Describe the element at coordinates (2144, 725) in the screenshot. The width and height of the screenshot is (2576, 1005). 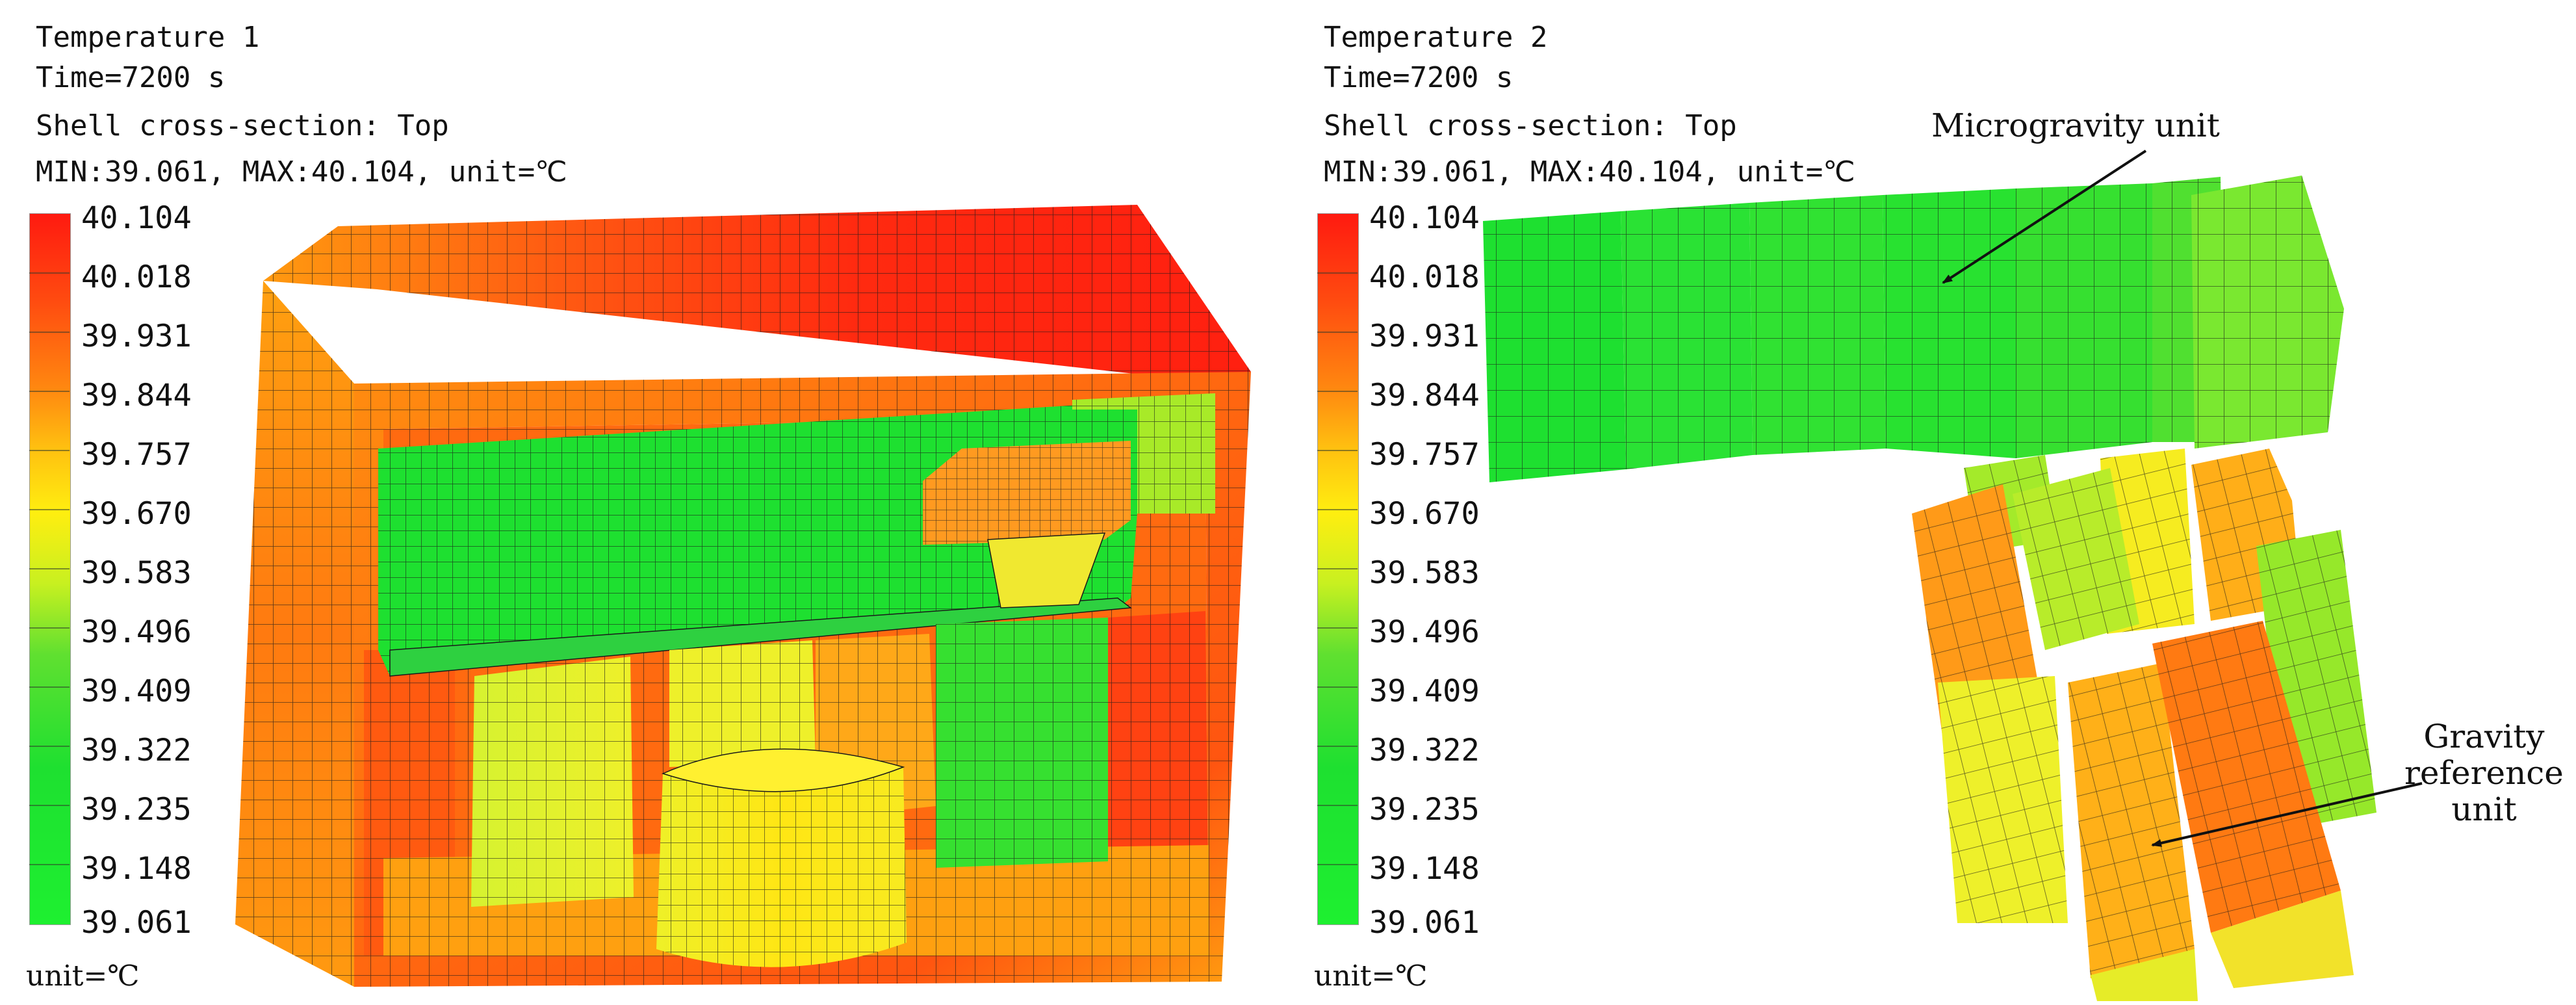
I see `gravity-reference-group` at that location.